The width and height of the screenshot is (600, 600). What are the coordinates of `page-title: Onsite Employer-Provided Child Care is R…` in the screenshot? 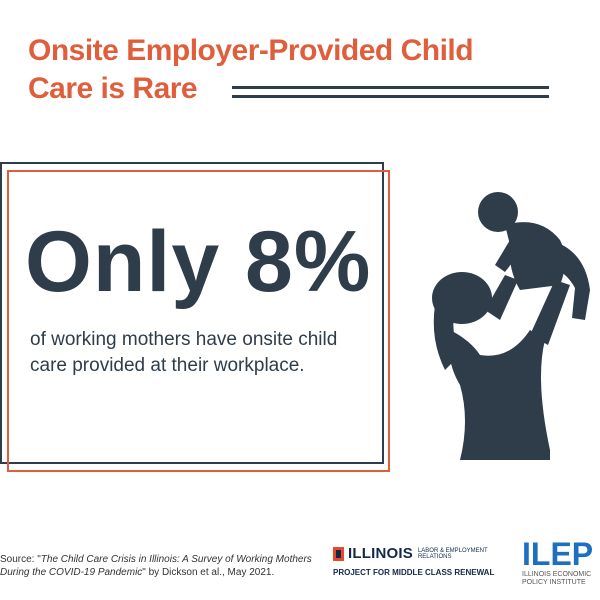 It's located at (251, 70).